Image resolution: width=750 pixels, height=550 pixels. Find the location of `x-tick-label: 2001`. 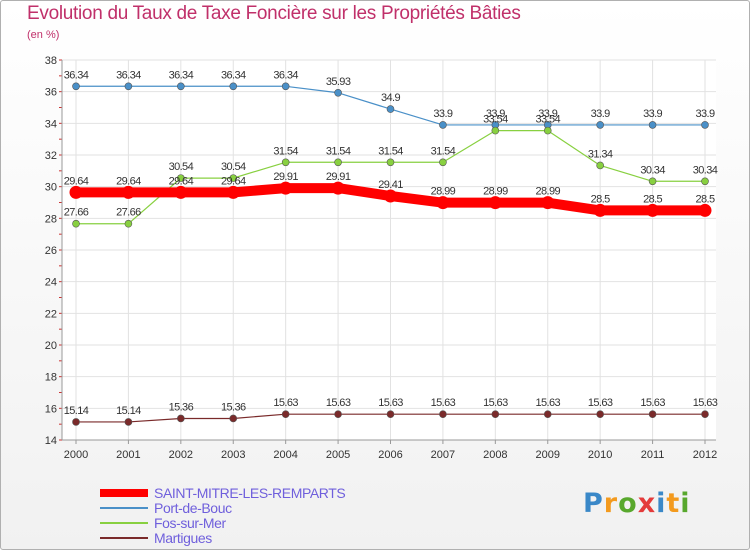

x-tick-label: 2001 is located at coordinates (128, 455).